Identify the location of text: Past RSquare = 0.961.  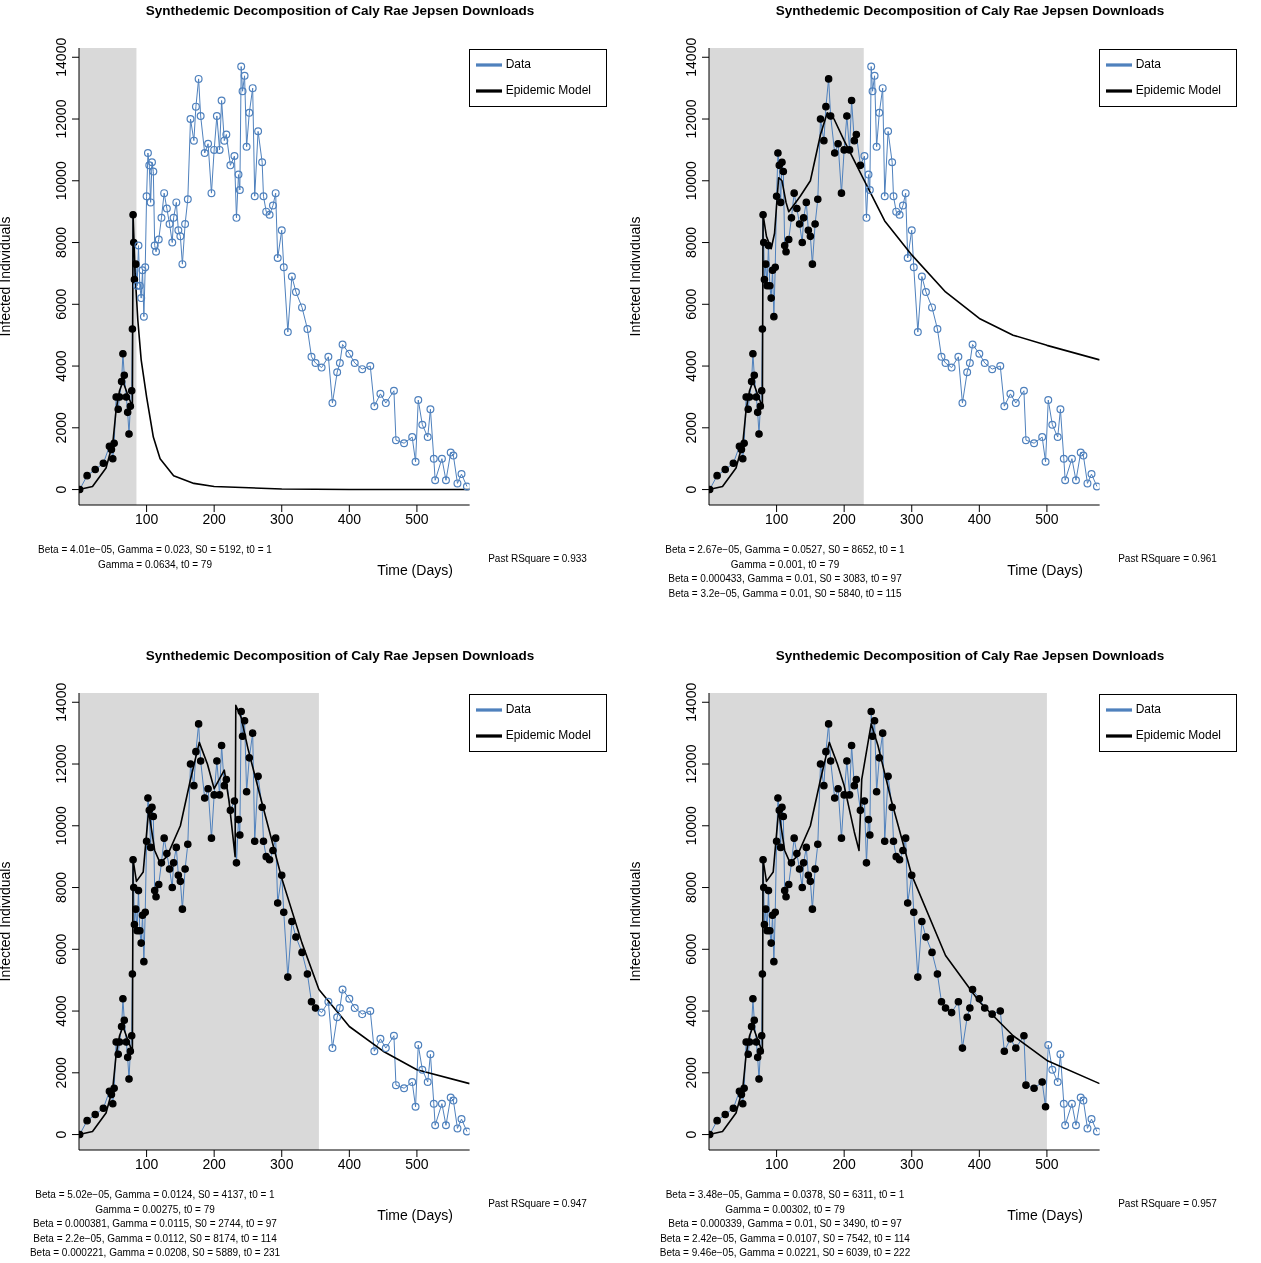
(1167, 558).